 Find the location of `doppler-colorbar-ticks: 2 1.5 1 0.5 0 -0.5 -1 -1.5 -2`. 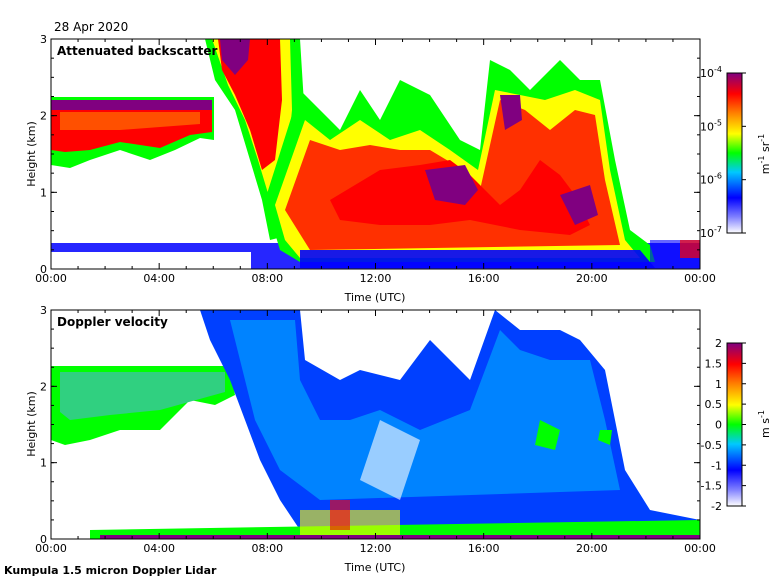

doppler-colorbar-ticks: 2 1.5 1 0.5 0 -0.5 -1 -1.5 -2 is located at coordinates (723, 425).